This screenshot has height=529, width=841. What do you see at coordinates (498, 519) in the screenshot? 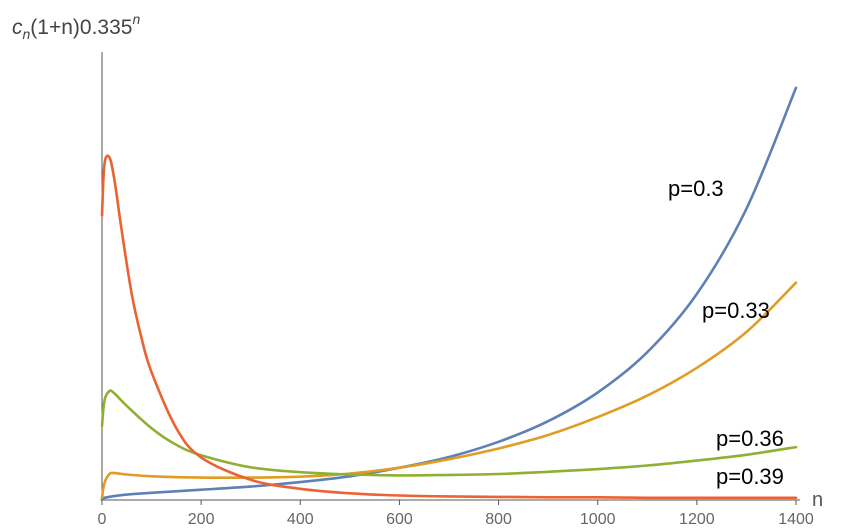
I see `x-tick-label: 800` at bounding box center [498, 519].